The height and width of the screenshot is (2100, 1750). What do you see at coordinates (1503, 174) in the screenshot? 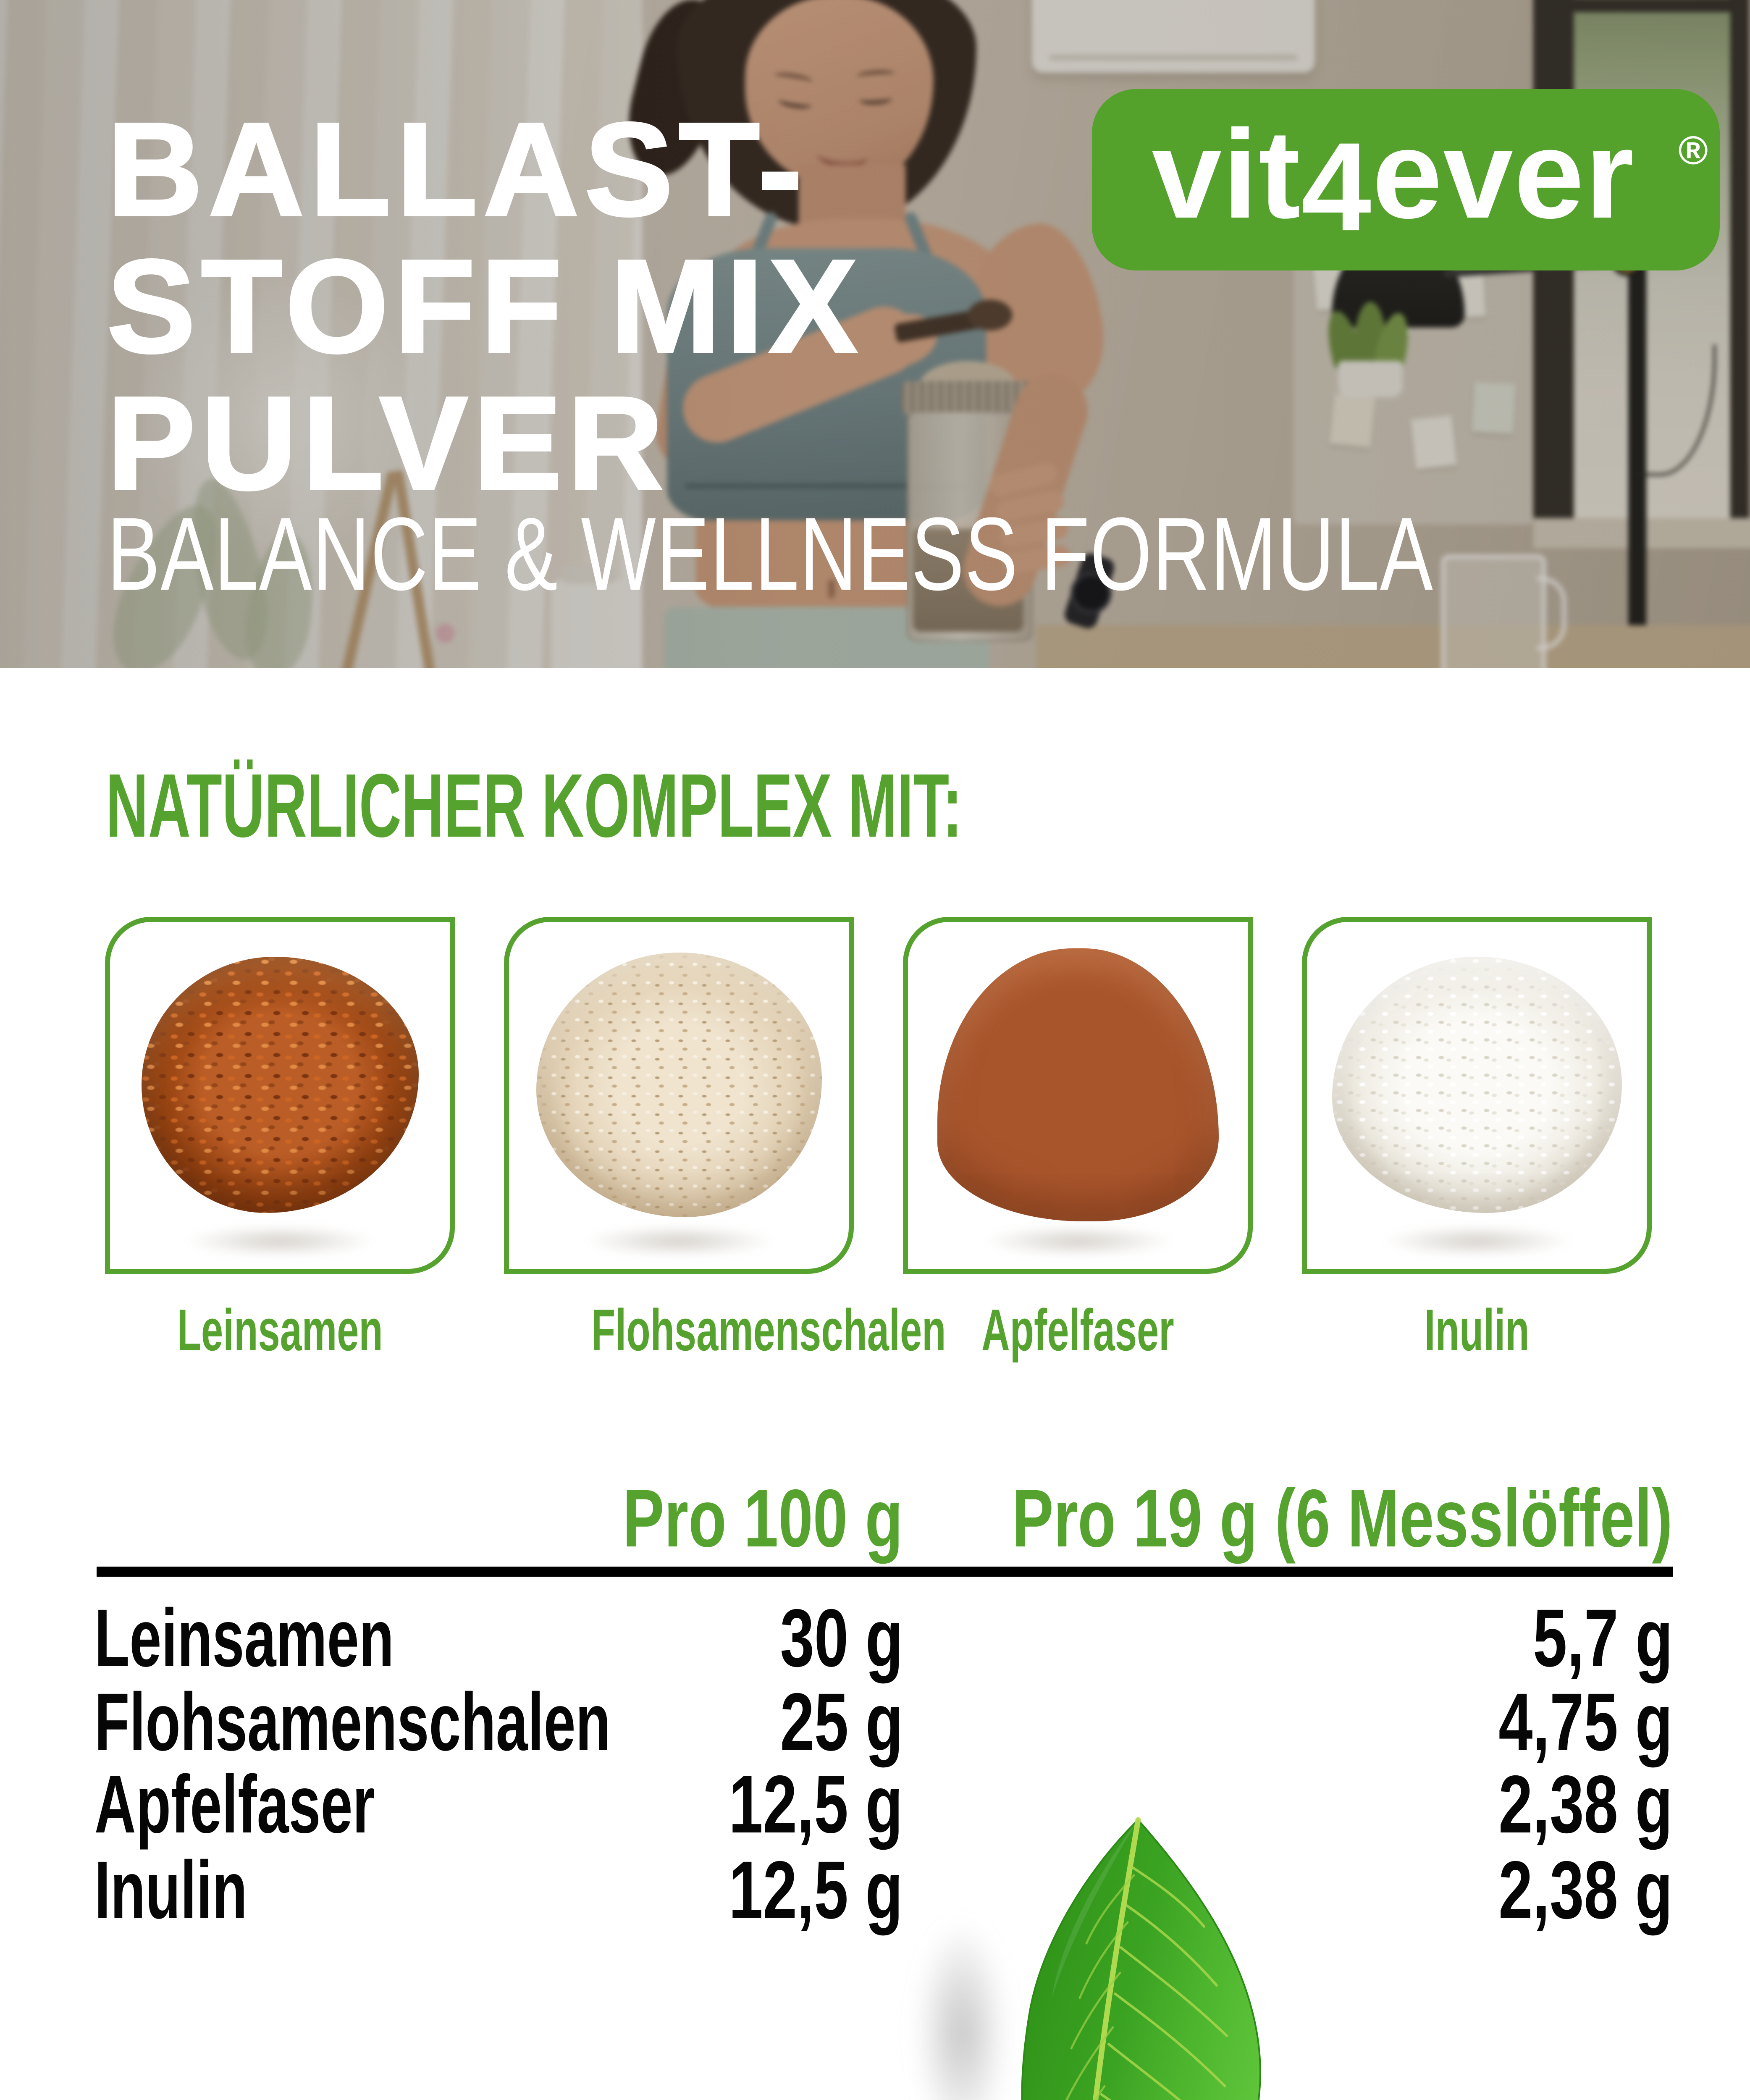
I see `logo-text-post: ever` at bounding box center [1503, 174].